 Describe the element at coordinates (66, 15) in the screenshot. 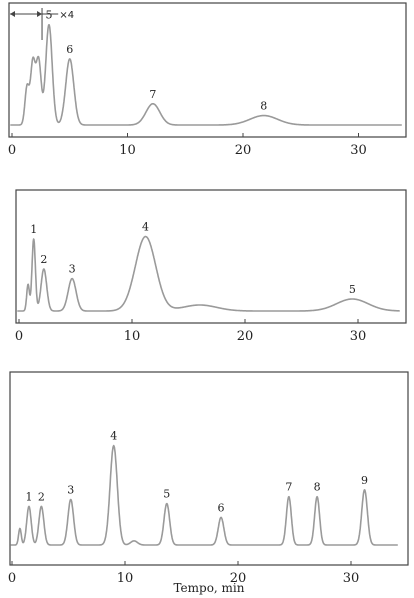

I see `attenuation-label: ×4` at that location.